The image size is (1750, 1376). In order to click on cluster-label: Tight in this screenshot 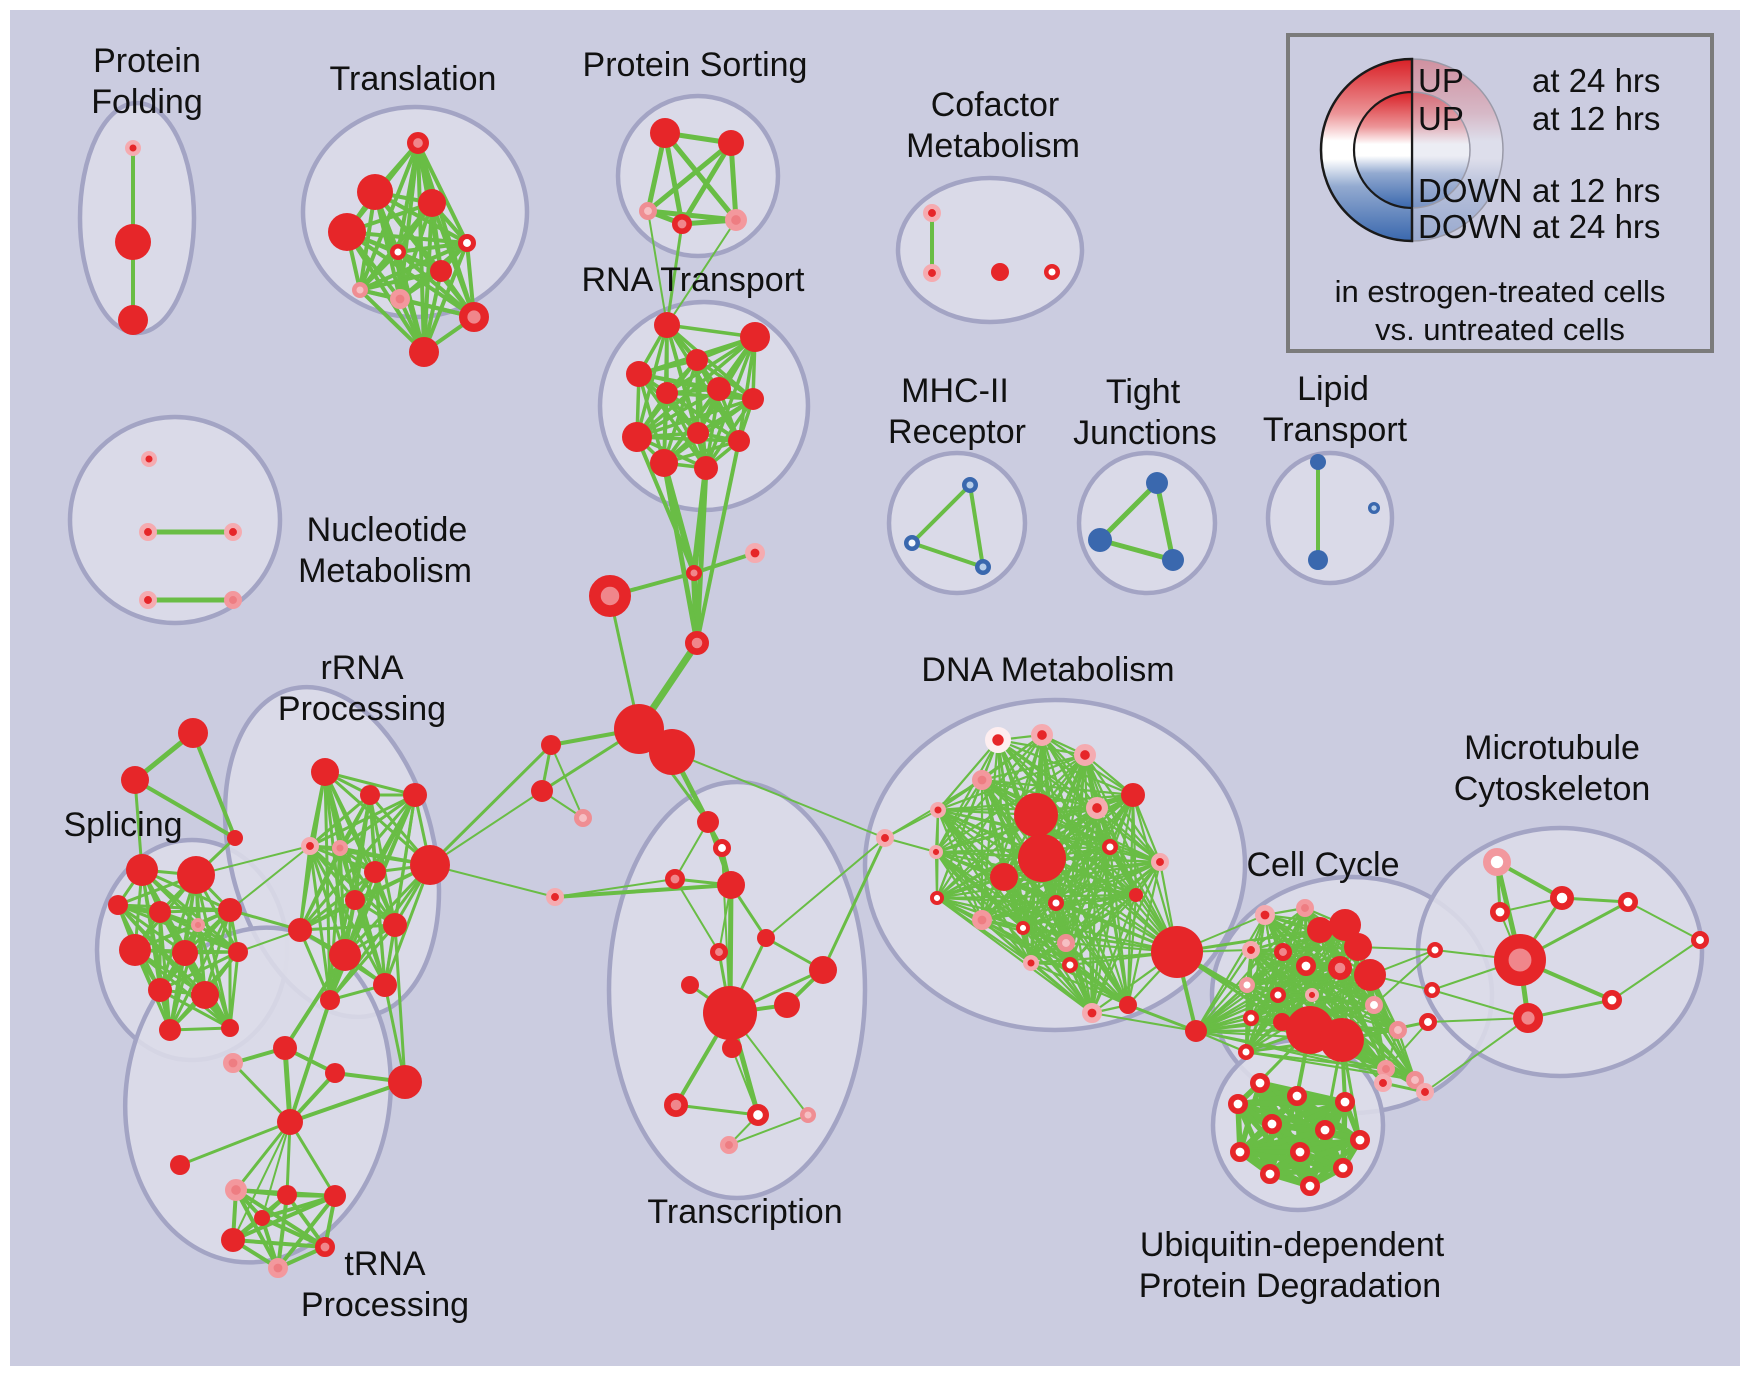, I will do `click(1143, 392)`.